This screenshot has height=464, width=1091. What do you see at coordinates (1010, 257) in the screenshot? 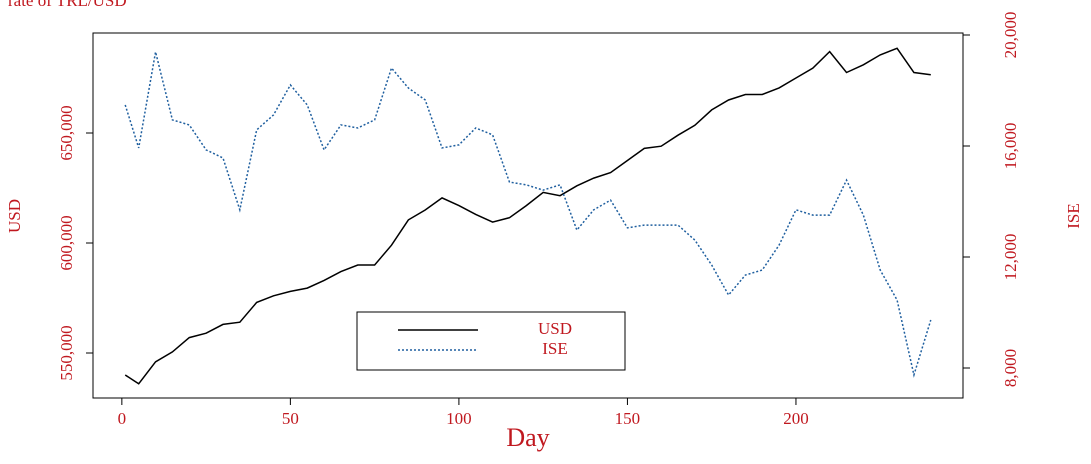
I see `y2-tick-label: 12,000` at bounding box center [1010, 257].